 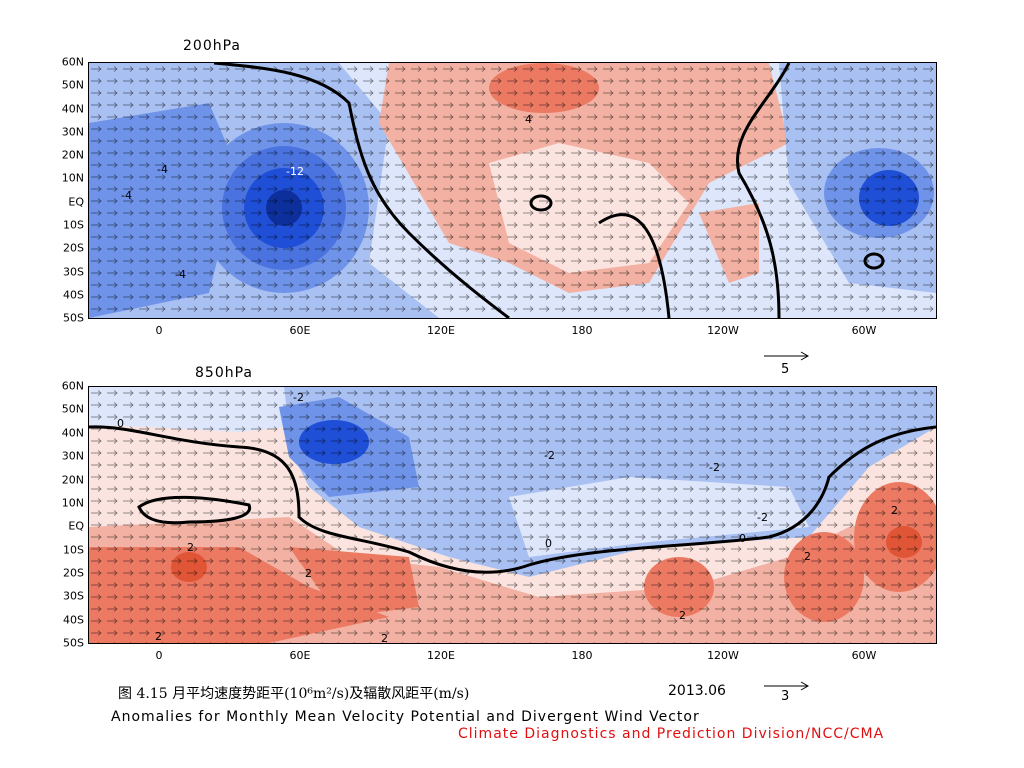 What do you see at coordinates (511, 331) in the screenshot?
I see `top-lon-axis: 0 60E 120E 180 120W 60W` at bounding box center [511, 331].